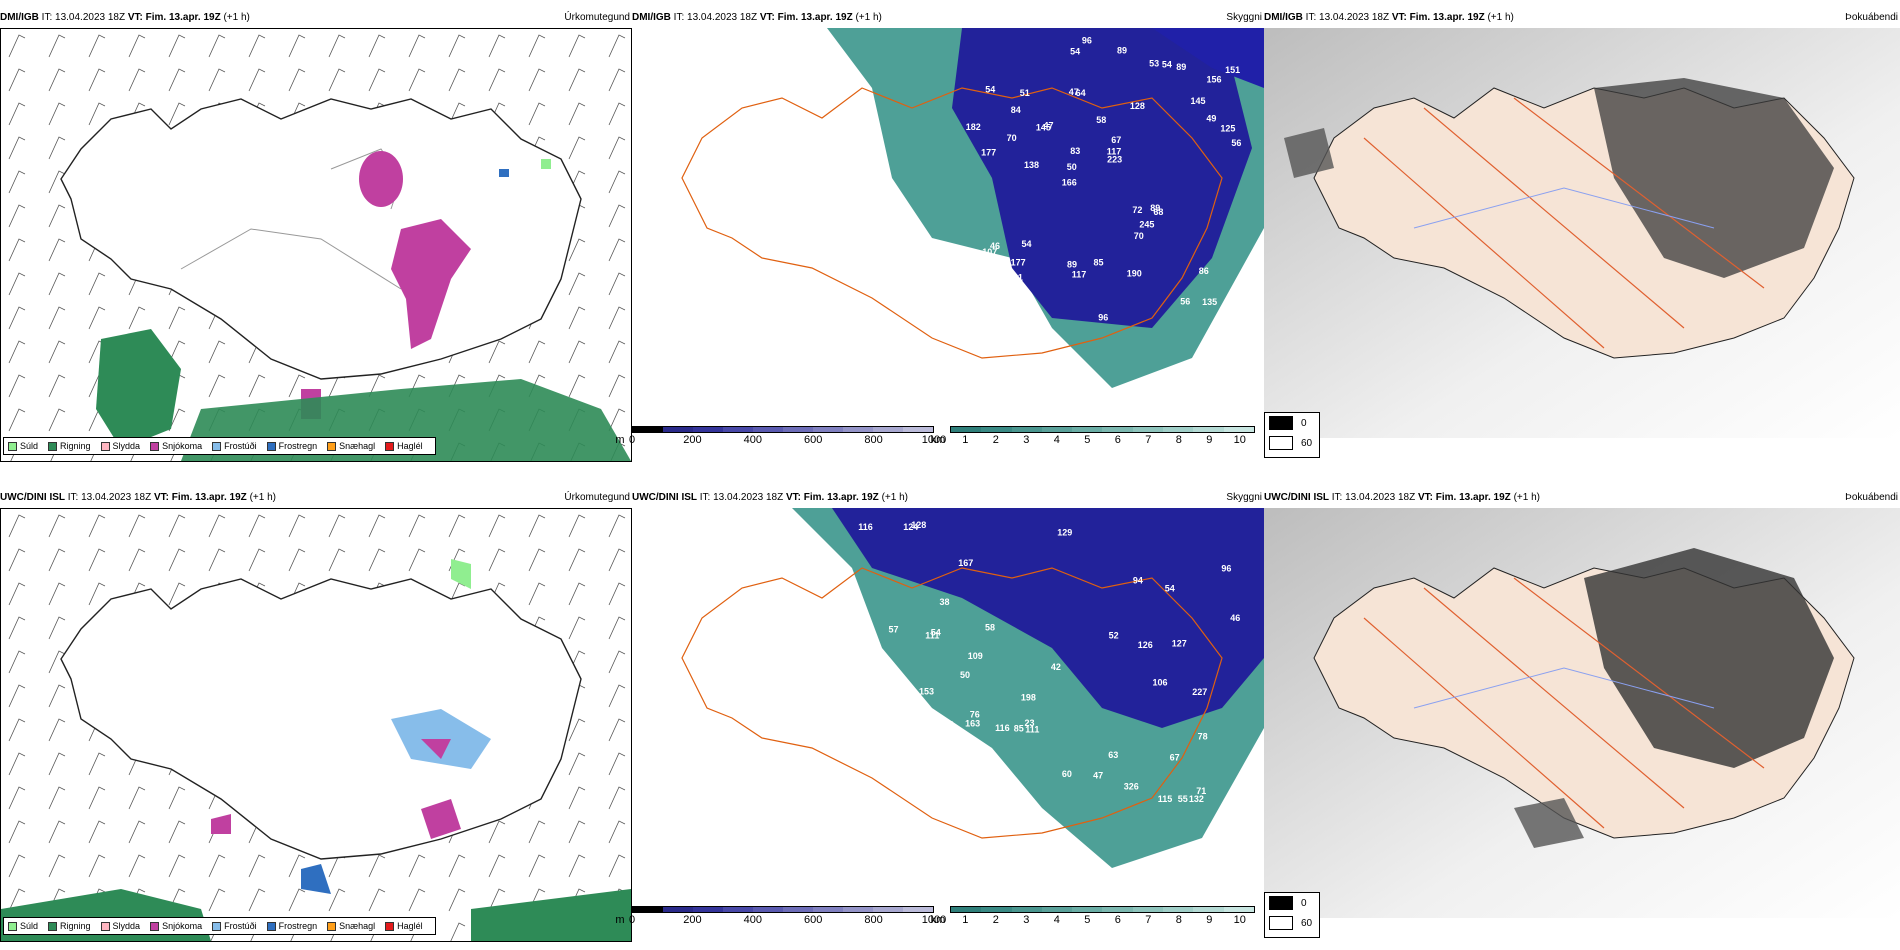  What do you see at coordinates (1871, 17) in the screenshot?
I see `panel-title: Þokuábendi` at bounding box center [1871, 17].